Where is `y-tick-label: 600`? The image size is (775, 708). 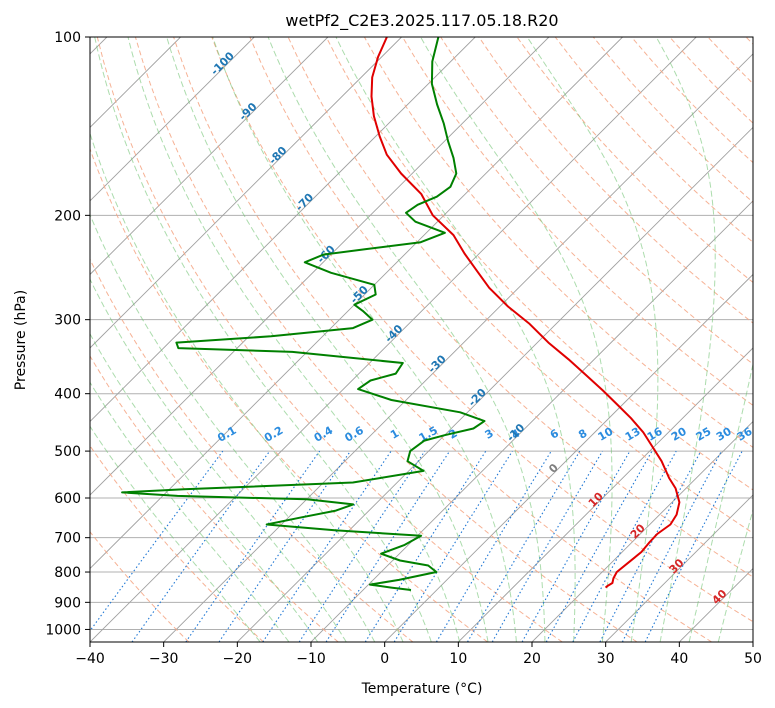 y-tick-label: 600 is located at coordinates (67, 499).